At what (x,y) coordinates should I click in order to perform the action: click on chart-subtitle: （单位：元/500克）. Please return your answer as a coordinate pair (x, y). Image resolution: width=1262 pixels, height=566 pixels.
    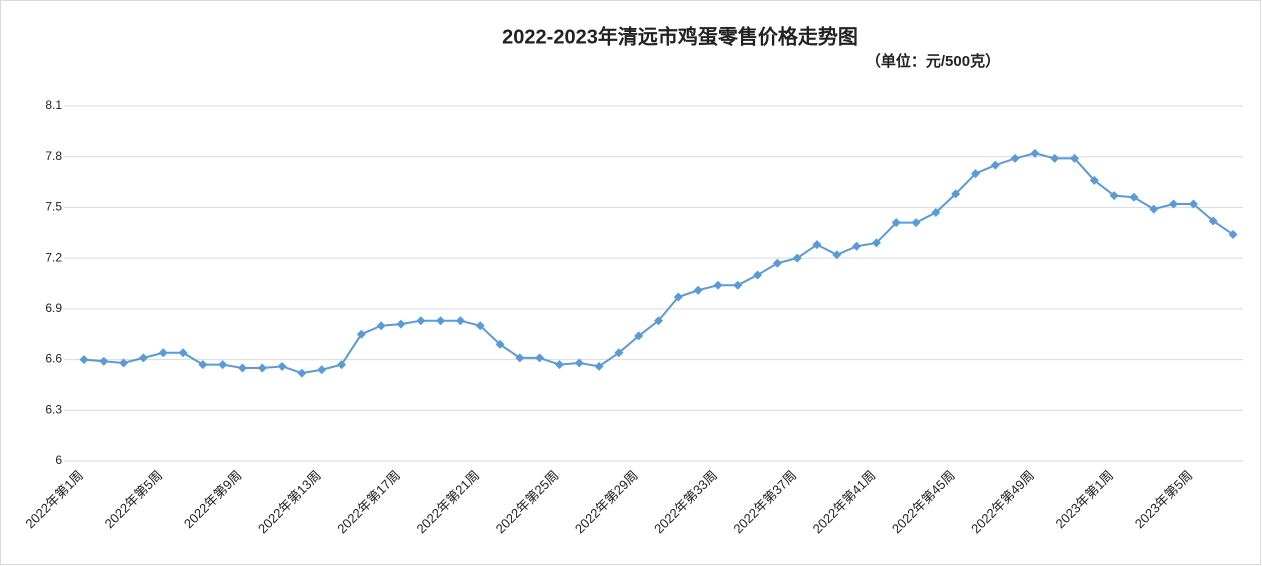
    Looking at the image, I should click on (933, 61).